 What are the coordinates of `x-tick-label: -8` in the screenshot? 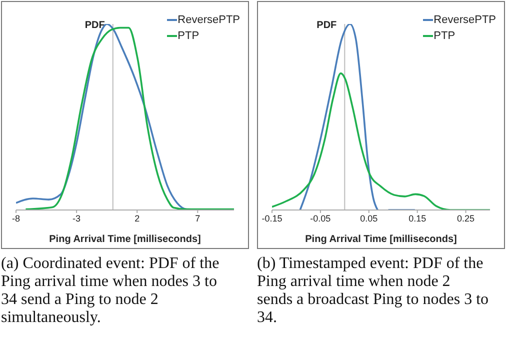 It's located at (16, 218).